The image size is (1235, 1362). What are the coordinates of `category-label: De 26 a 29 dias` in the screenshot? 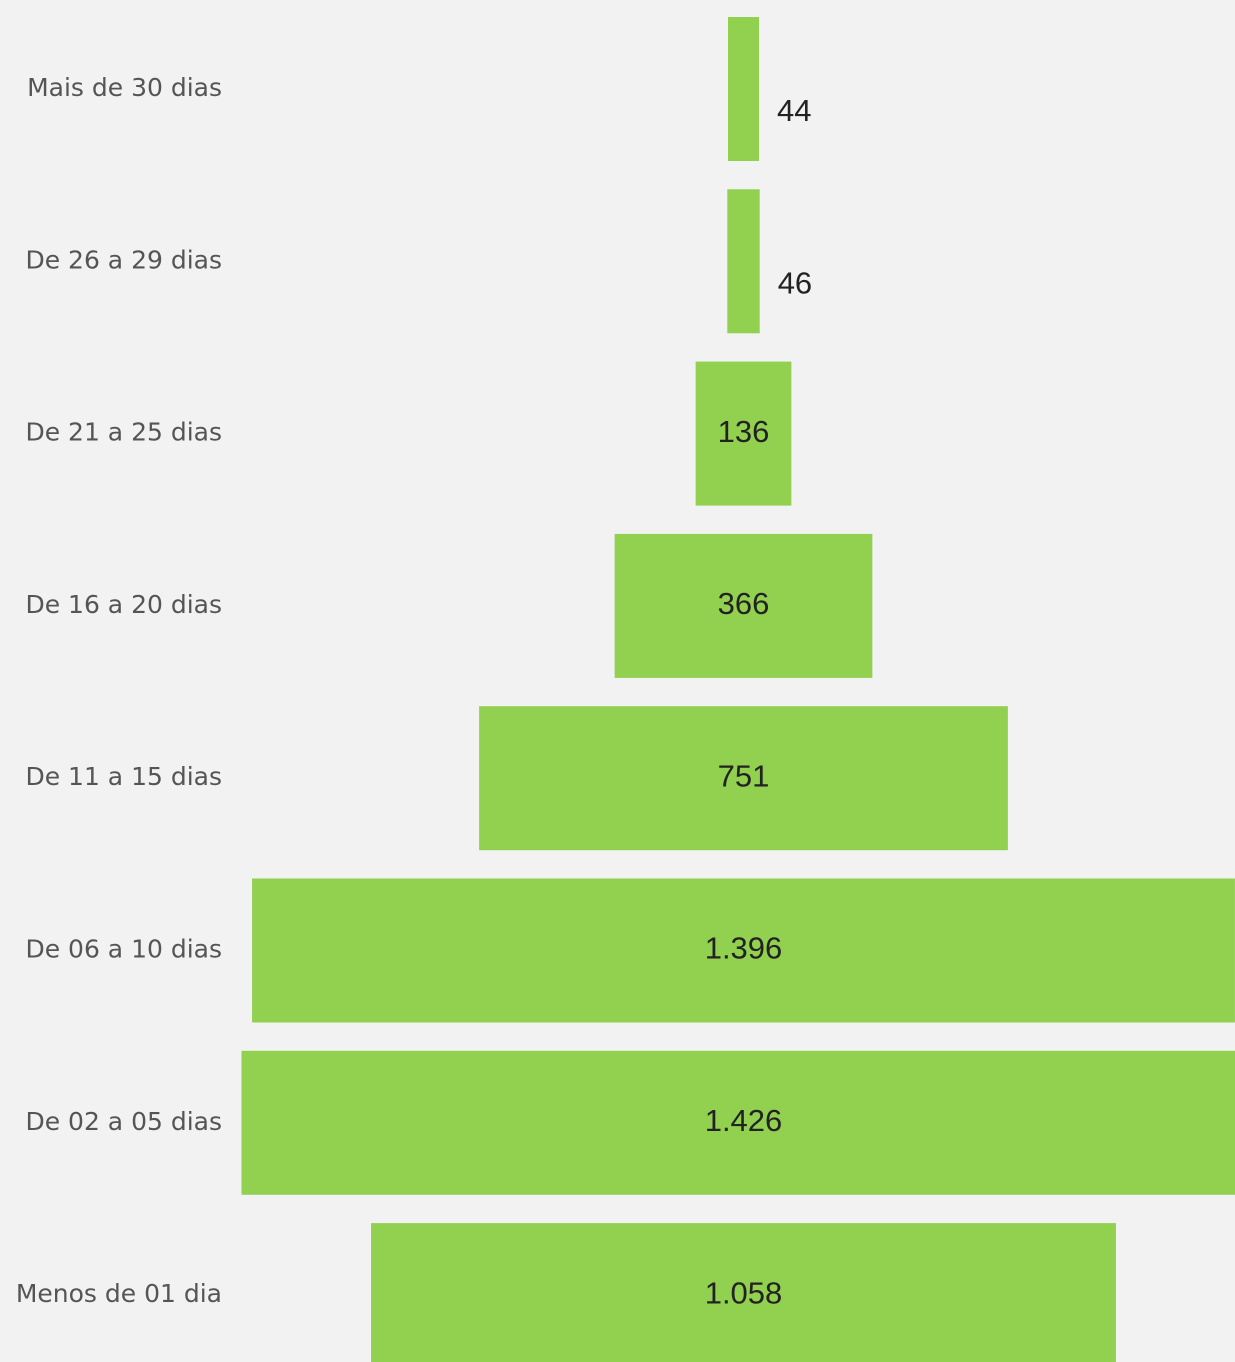 It's located at (123, 259).